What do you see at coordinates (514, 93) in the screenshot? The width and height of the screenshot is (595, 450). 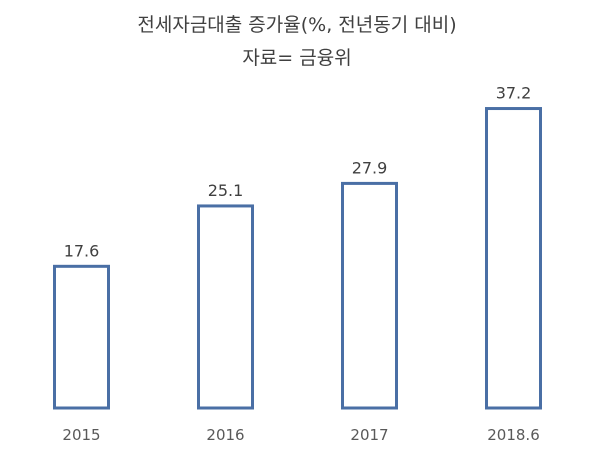 I see `data-label-2018.6: 37.2` at bounding box center [514, 93].